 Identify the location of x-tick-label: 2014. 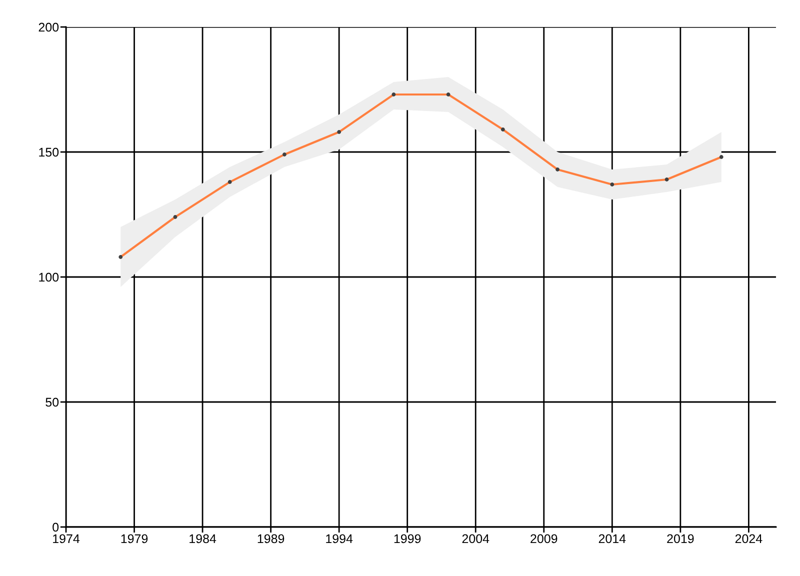
(612, 539).